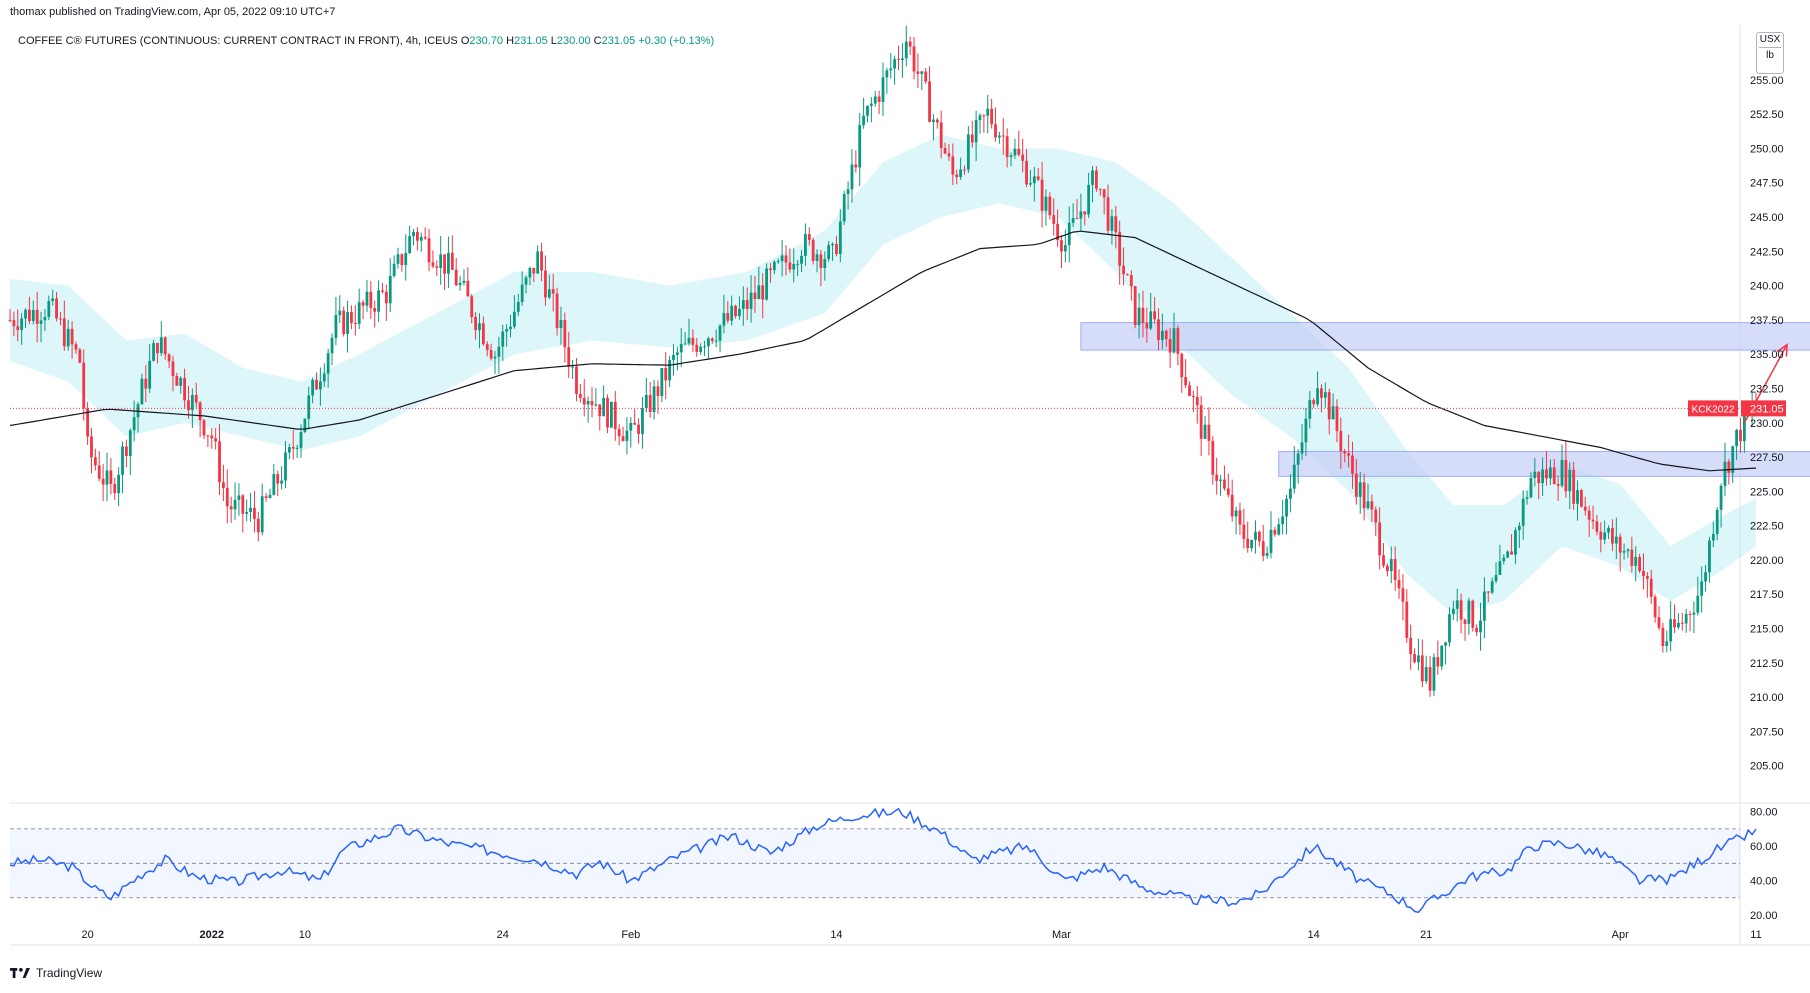 This screenshot has height=993, width=1810. What do you see at coordinates (1445, 336) in the screenshot?
I see `zone-rect` at bounding box center [1445, 336].